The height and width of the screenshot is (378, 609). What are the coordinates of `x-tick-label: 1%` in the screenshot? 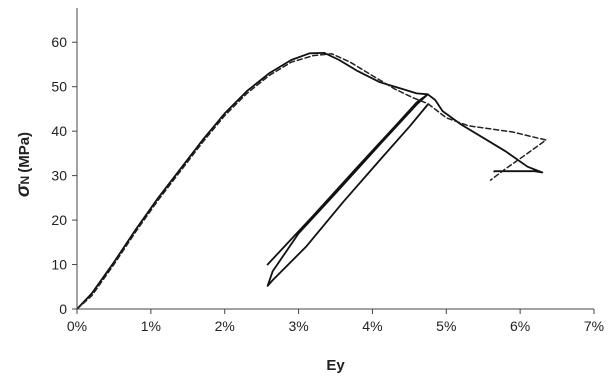 It's located at (151, 326).